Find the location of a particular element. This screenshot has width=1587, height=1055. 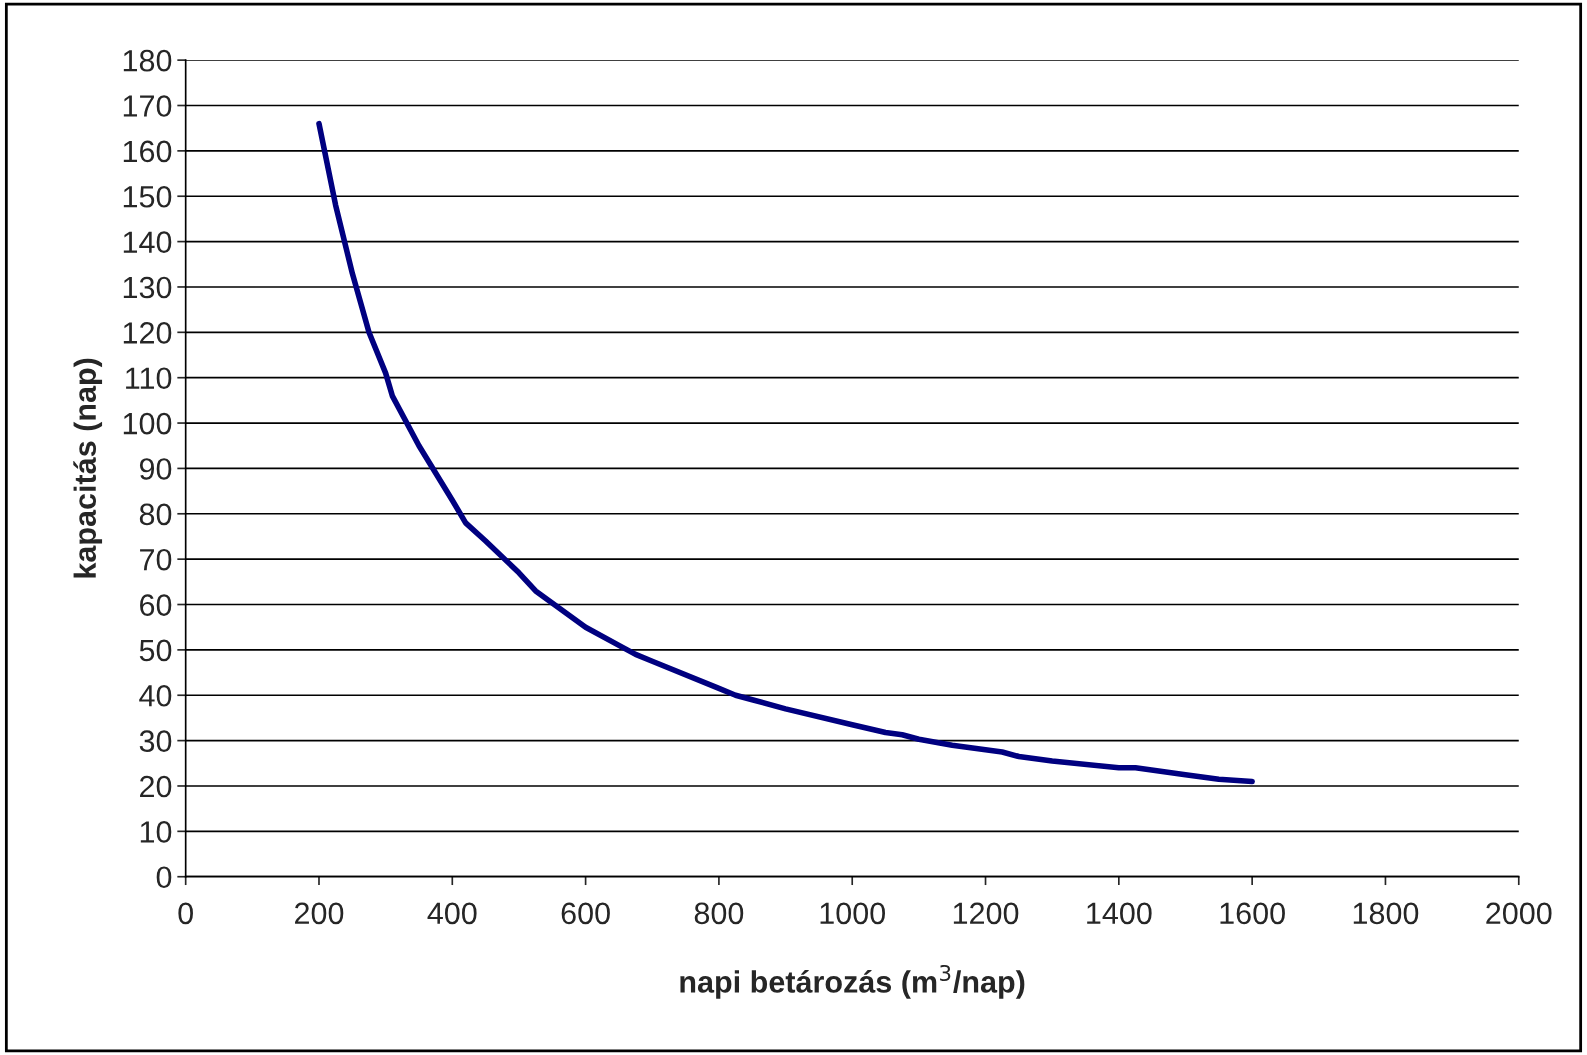

x-tick-label: 1600 is located at coordinates (1252, 913).